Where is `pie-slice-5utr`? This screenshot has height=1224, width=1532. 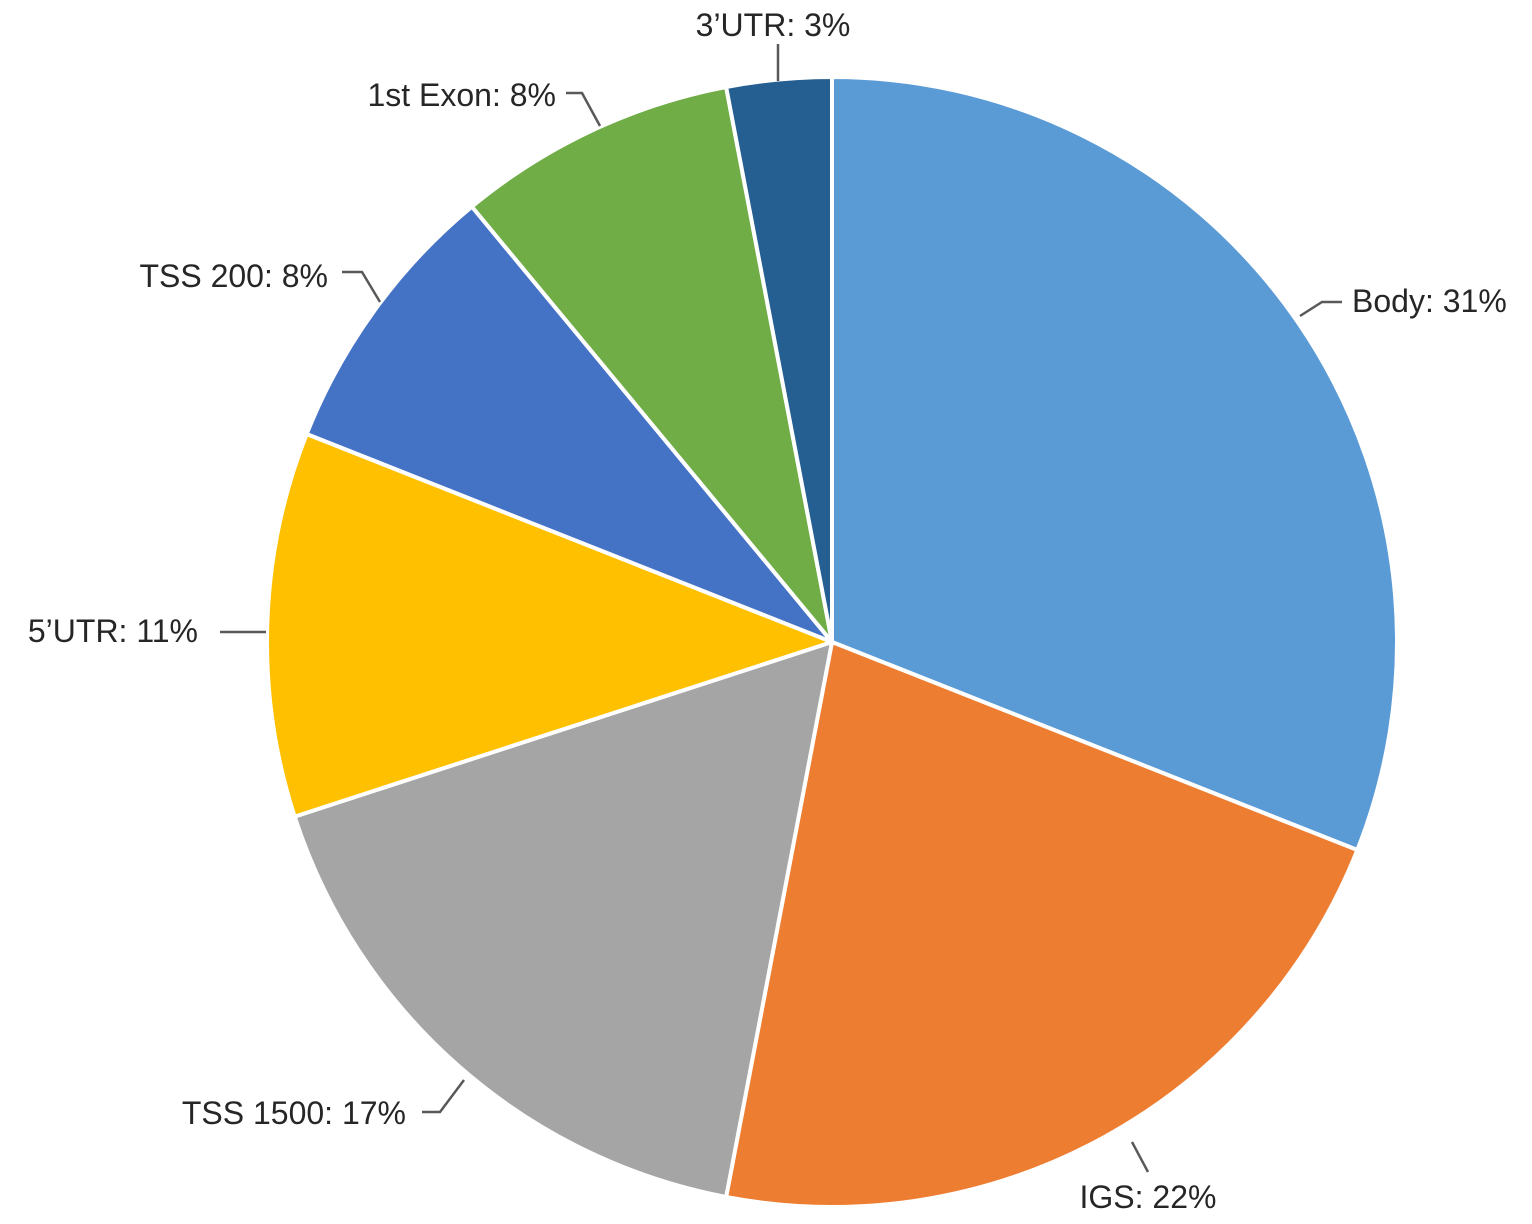 pie-slice-5utr is located at coordinates (549, 625).